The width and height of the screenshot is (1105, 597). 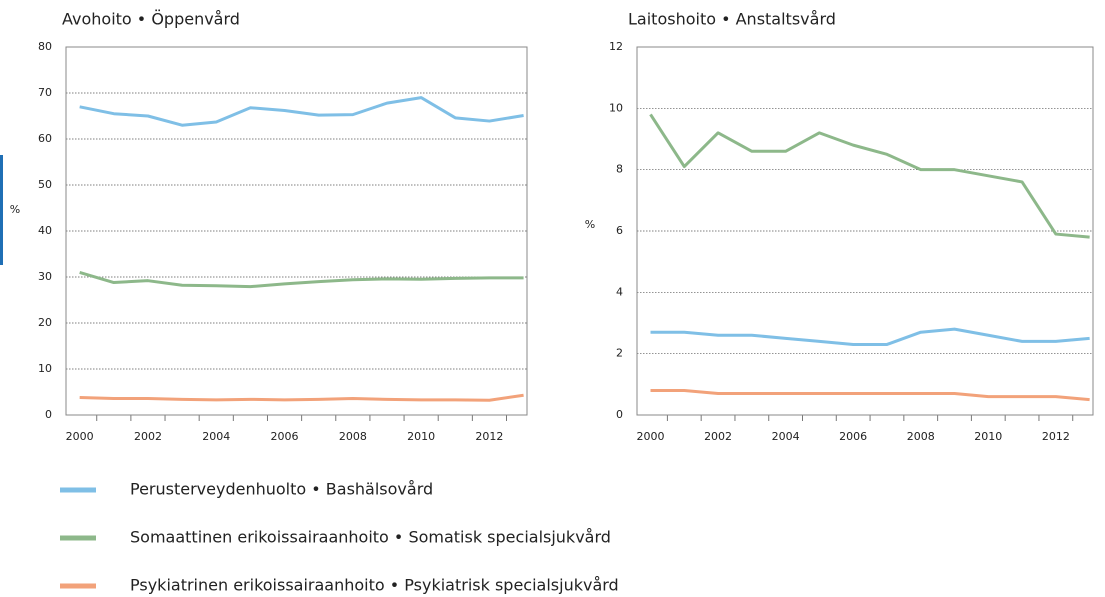 I want to click on y-tick-label: 50, so click(x=45, y=184).